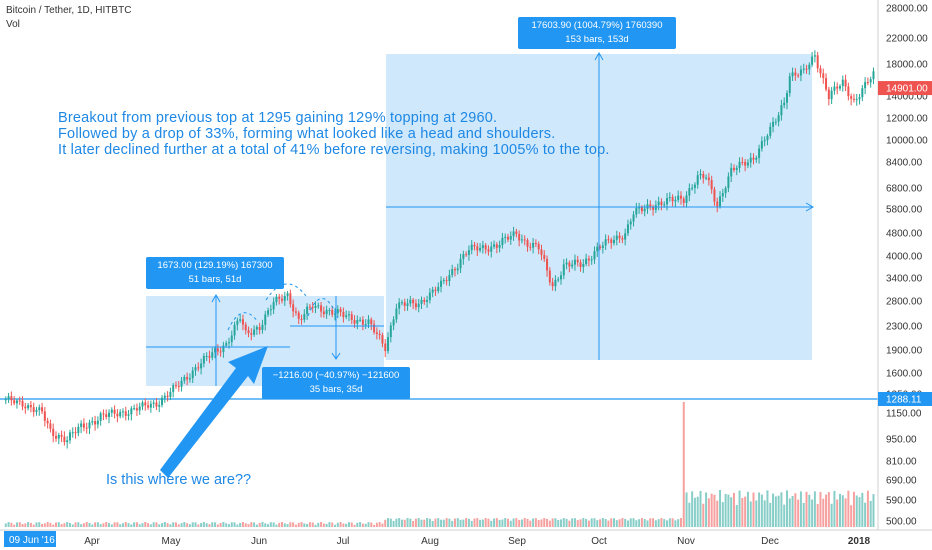 This screenshot has height=550, width=932. I want to click on right-shoulder-arc, so click(323, 308).